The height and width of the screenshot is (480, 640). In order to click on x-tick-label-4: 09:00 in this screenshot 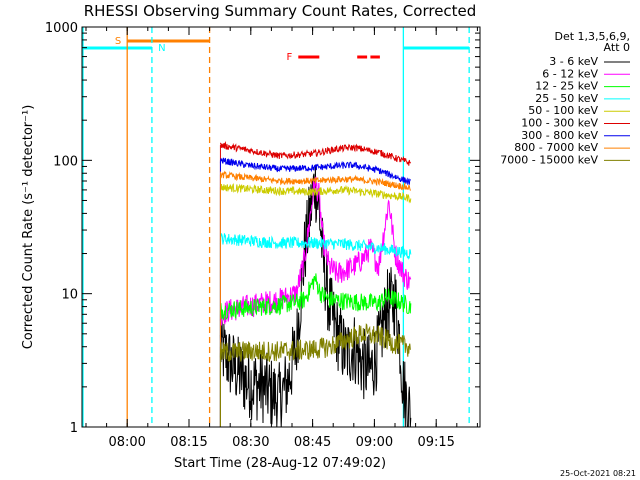, I will do `click(374, 442)`.